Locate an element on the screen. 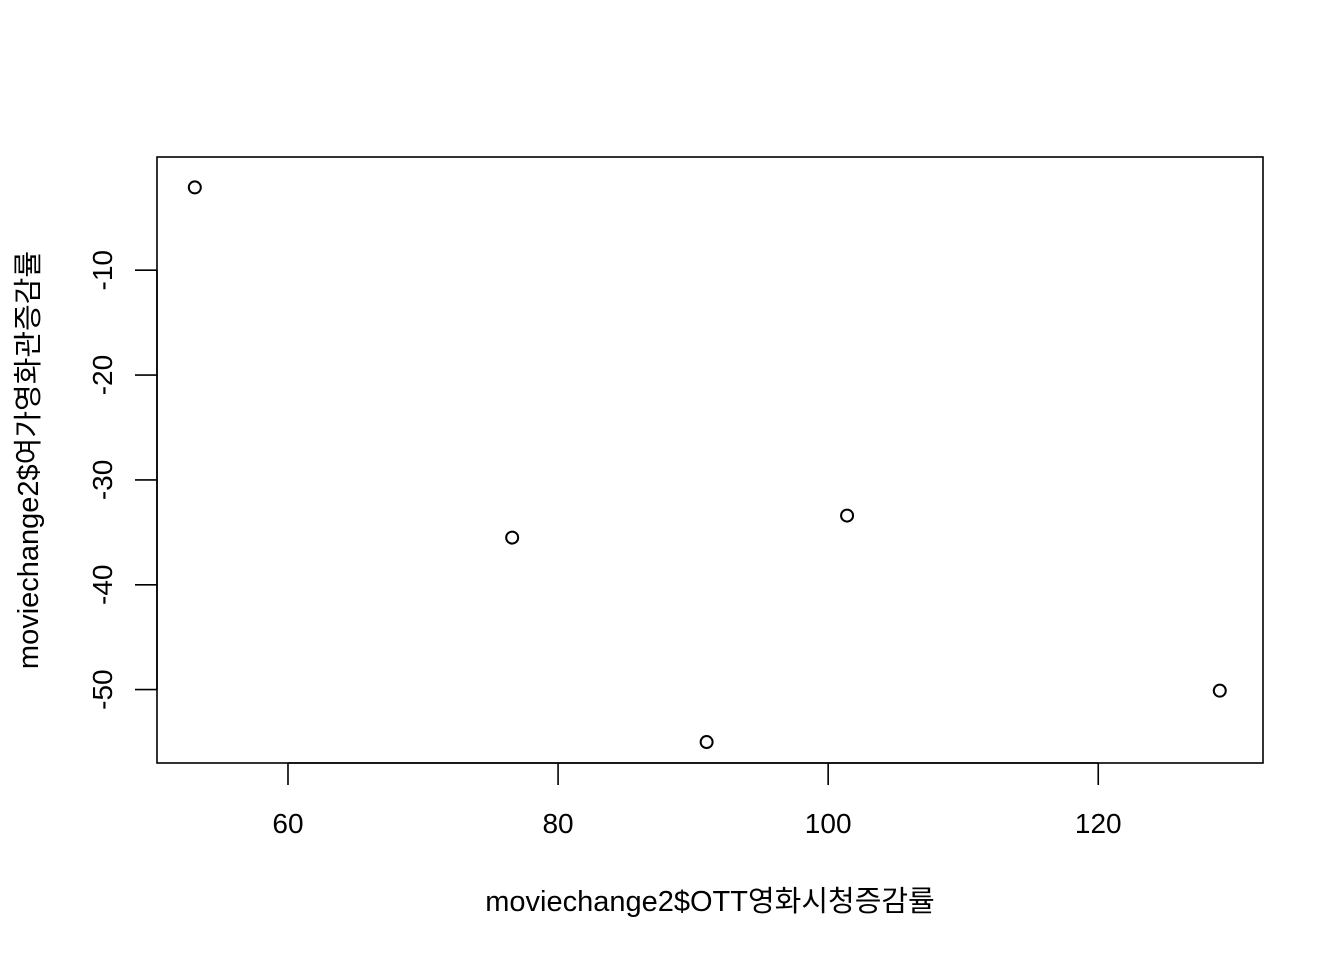 The height and width of the screenshot is (964, 1344). x-axis: 60 80 100 120 is located at coordinates (697, 800).